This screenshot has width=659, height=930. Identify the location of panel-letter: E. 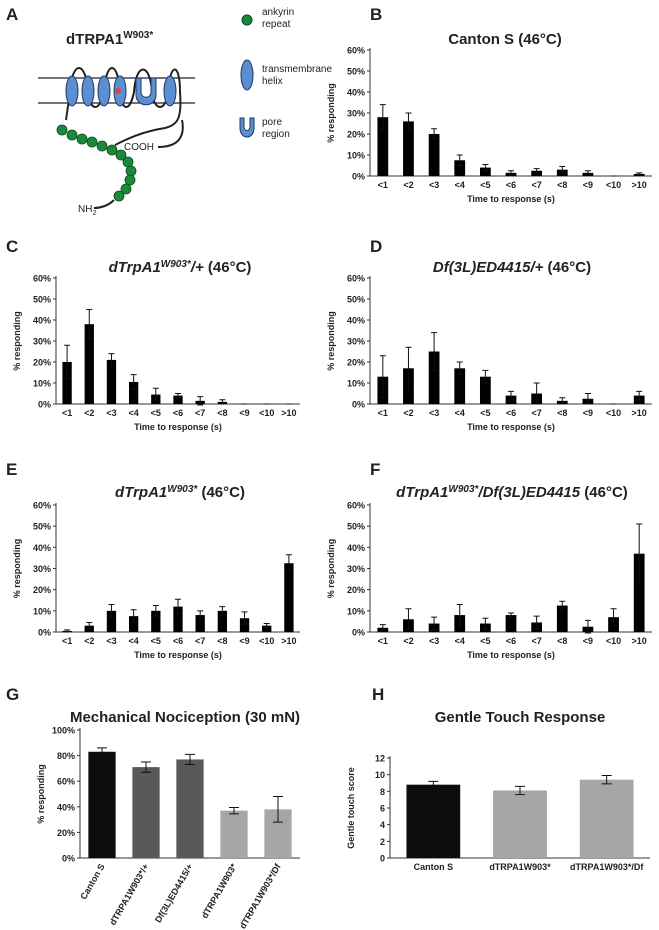
(11, 469).